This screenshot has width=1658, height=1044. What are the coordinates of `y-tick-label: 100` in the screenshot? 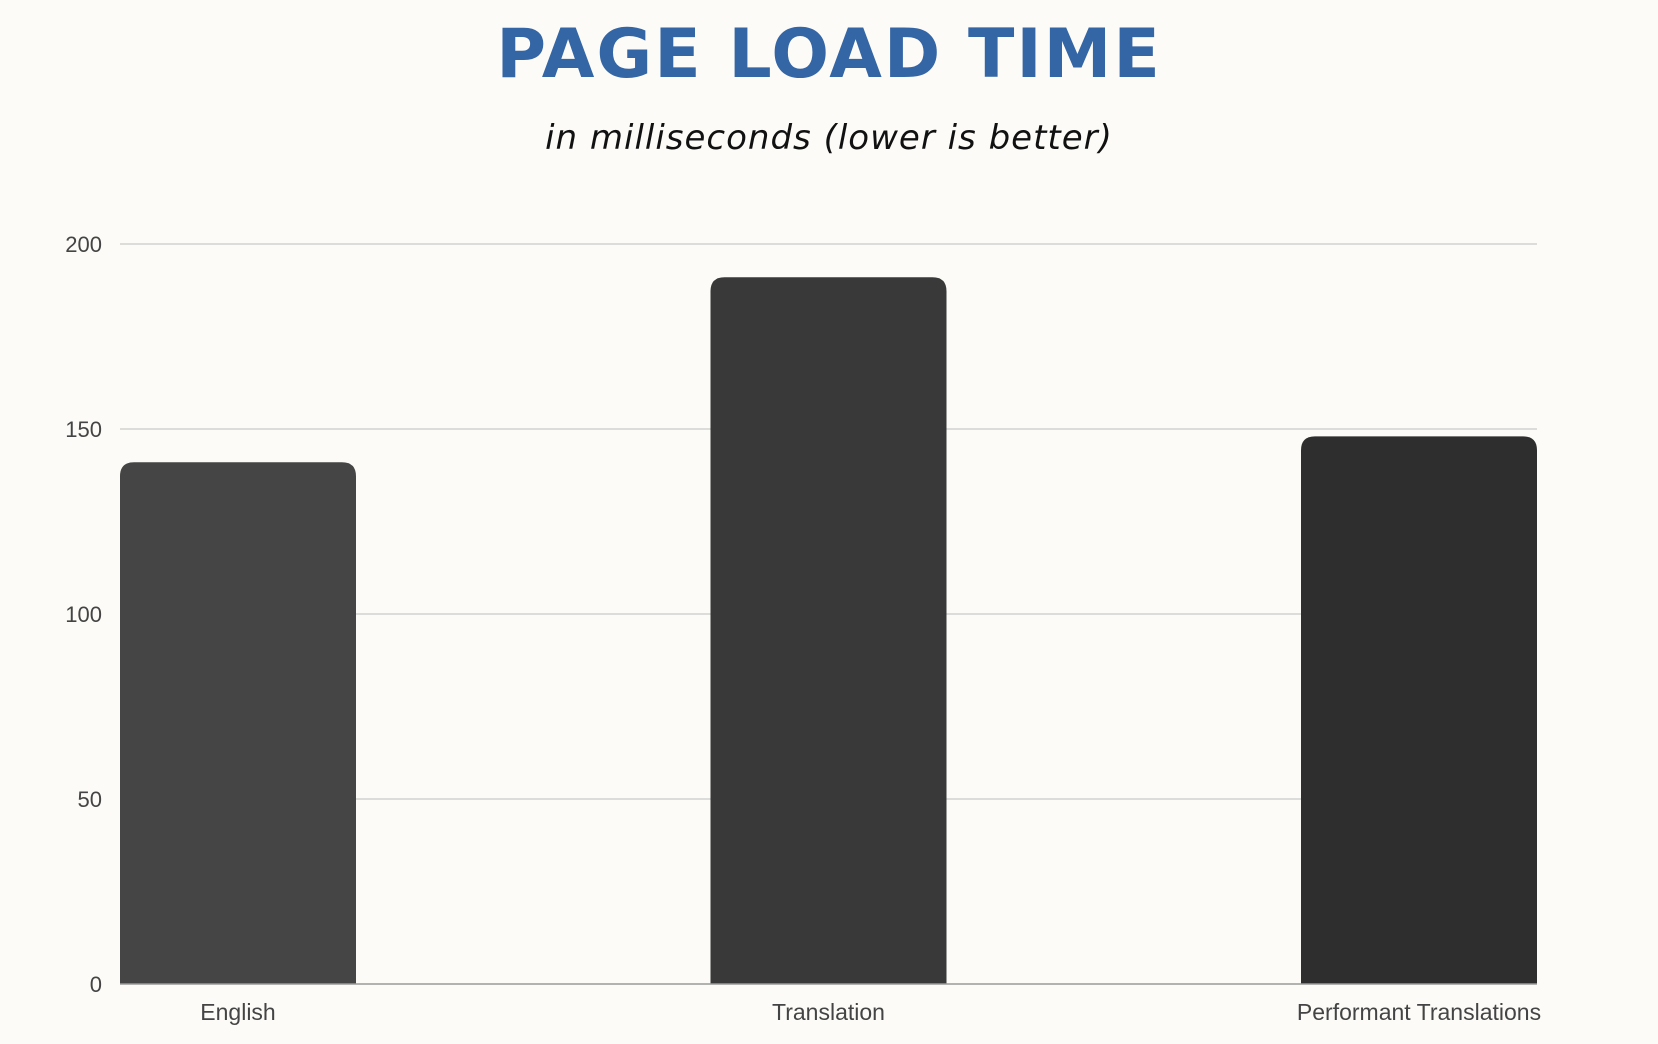 It's located at (83, 614).